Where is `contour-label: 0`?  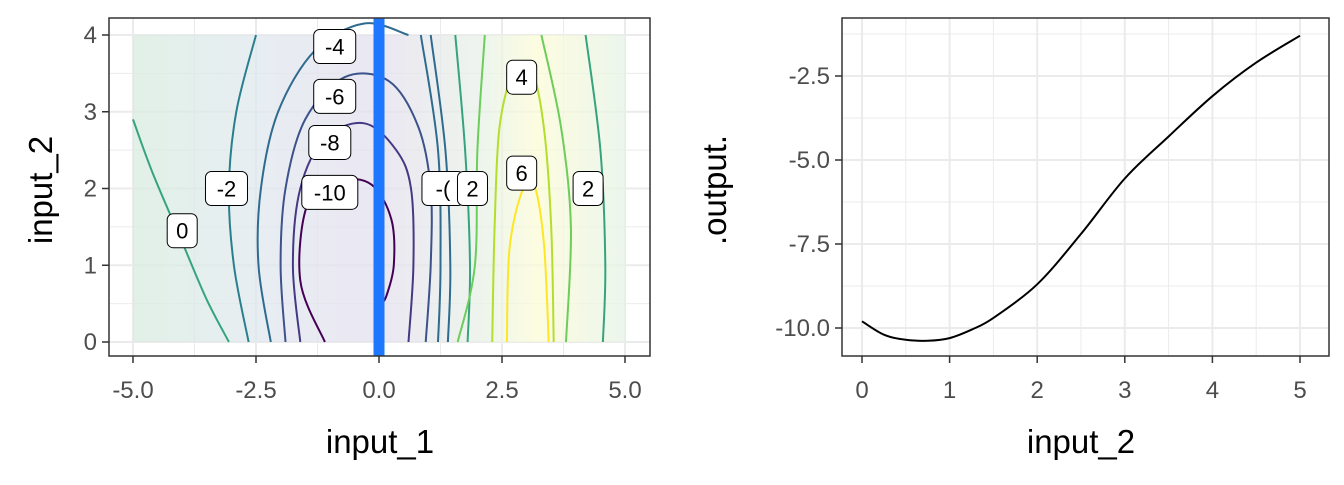 contour-label: 0 is located at coordinates (182, 231).